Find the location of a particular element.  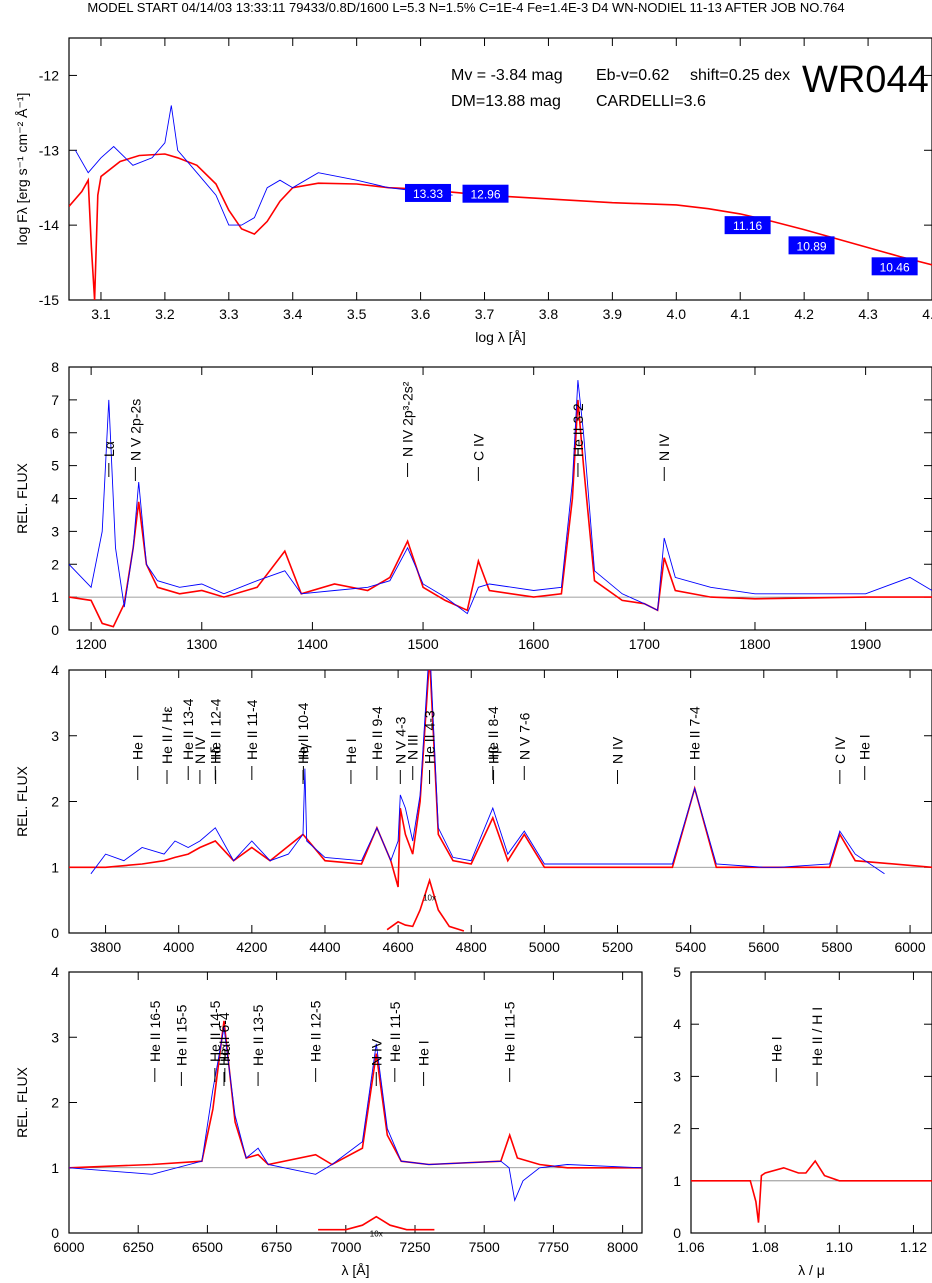

x-tick-label: 4000 is located at coordinates (178, 947).